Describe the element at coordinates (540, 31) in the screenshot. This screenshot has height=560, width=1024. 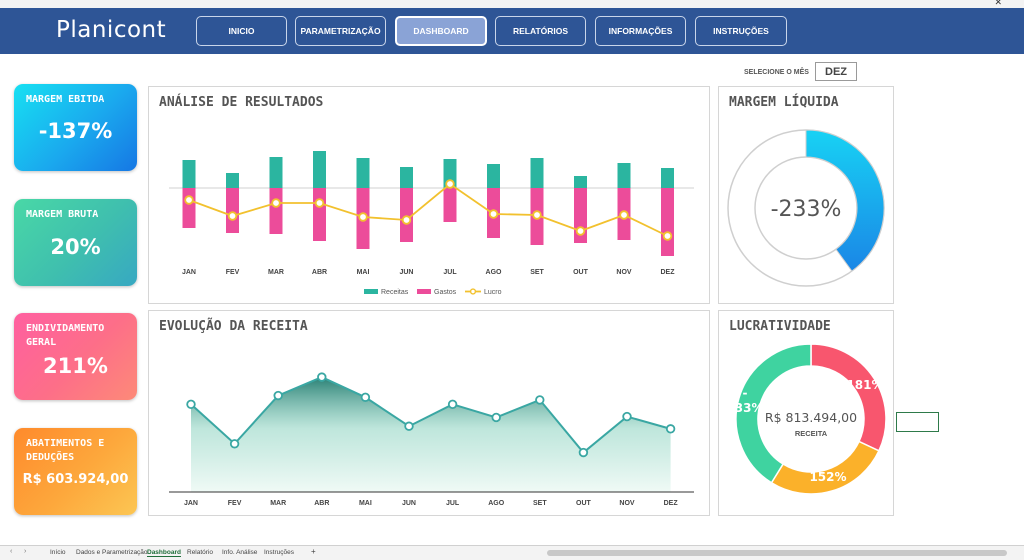
I see `nav-relatorios-button: RELATÓRIOS` at that location.